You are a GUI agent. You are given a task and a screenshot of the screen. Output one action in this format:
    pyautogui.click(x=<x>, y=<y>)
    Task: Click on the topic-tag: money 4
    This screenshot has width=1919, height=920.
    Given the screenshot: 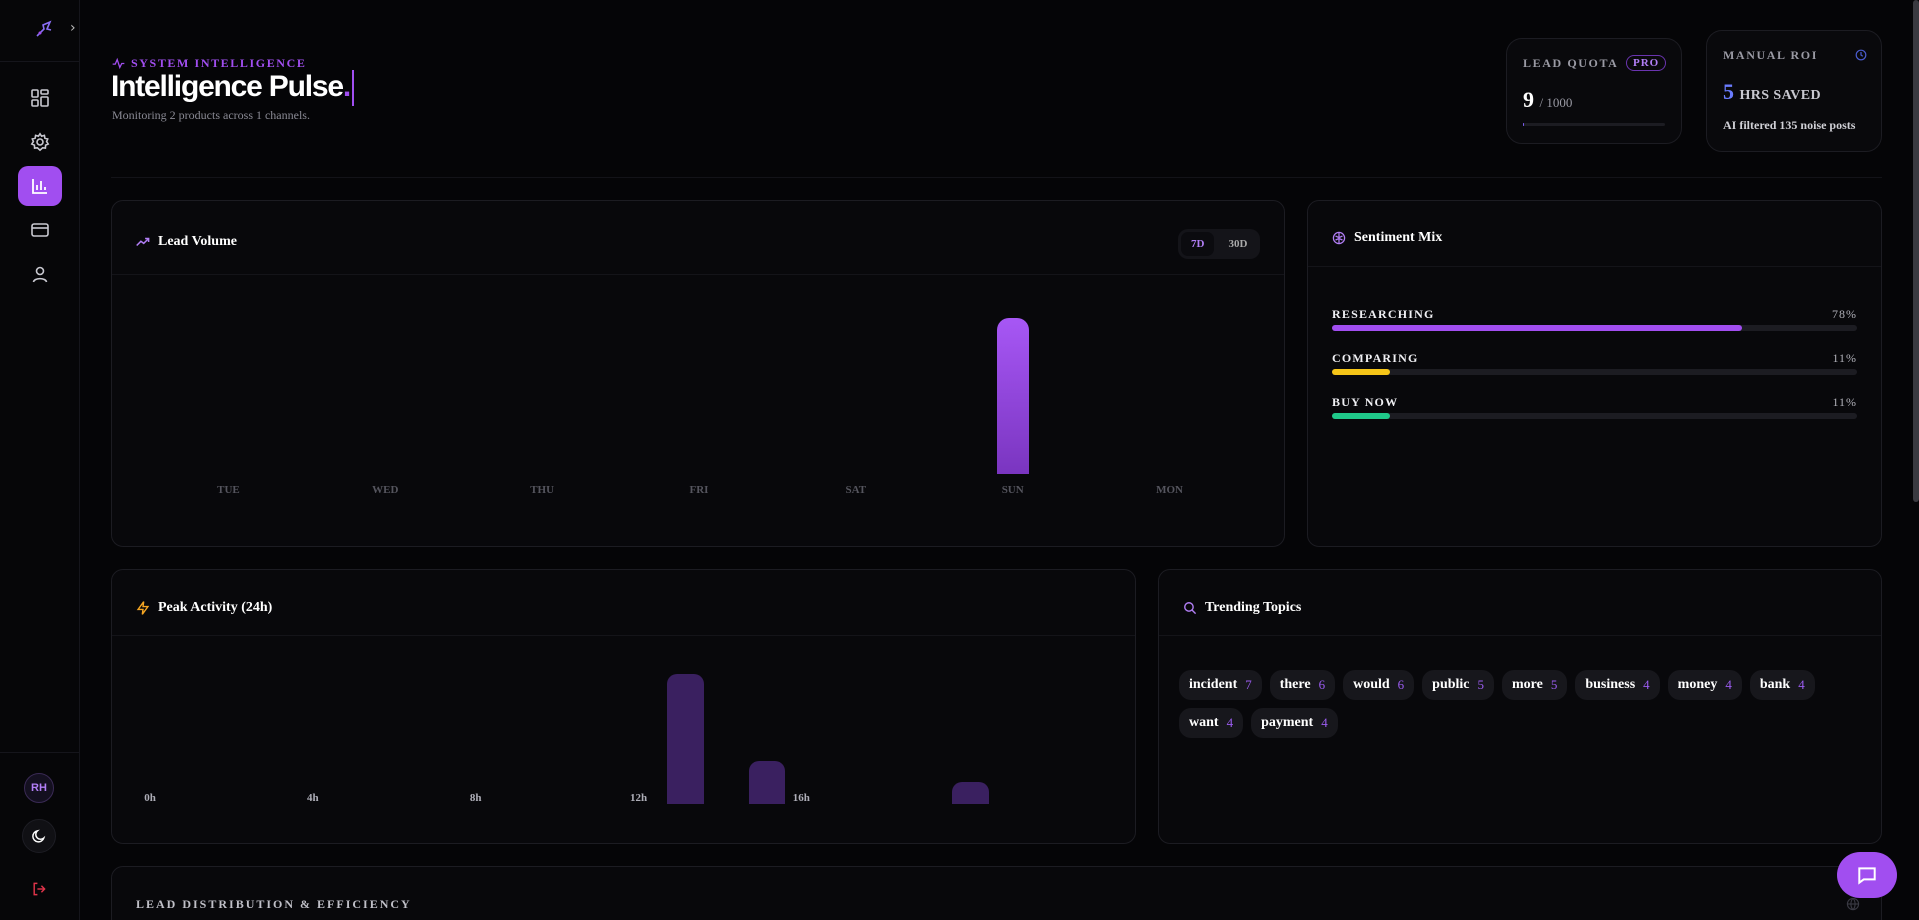 What is the action you would take?
    pyautogui.click(x=1704, y=685)
    